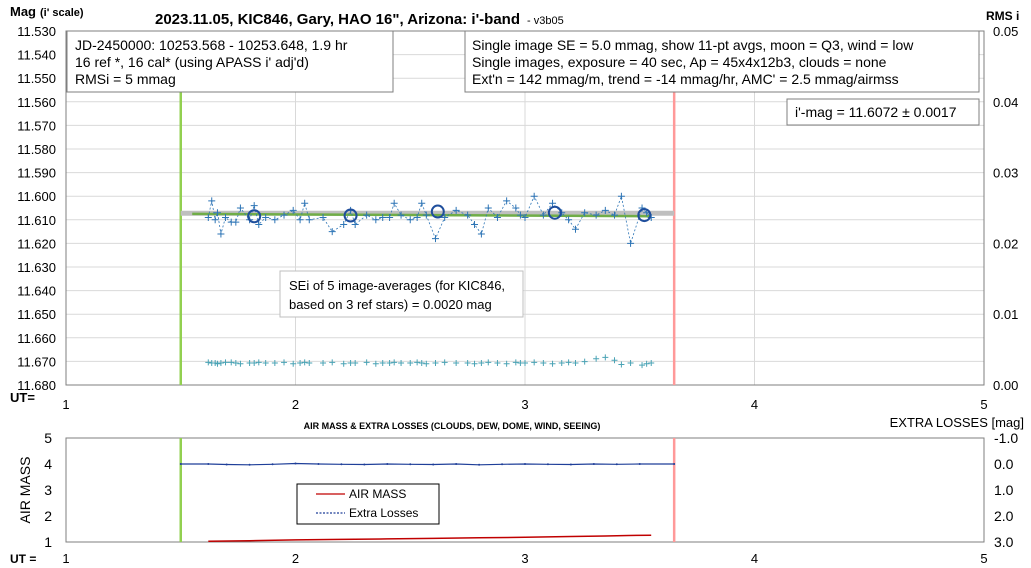 This screenshot has width=1031, height=568. What do you see at coordinates (36, 125) in the screenshot?
I see `y-tick-label: 11.570` at bounding box center [36, 125].